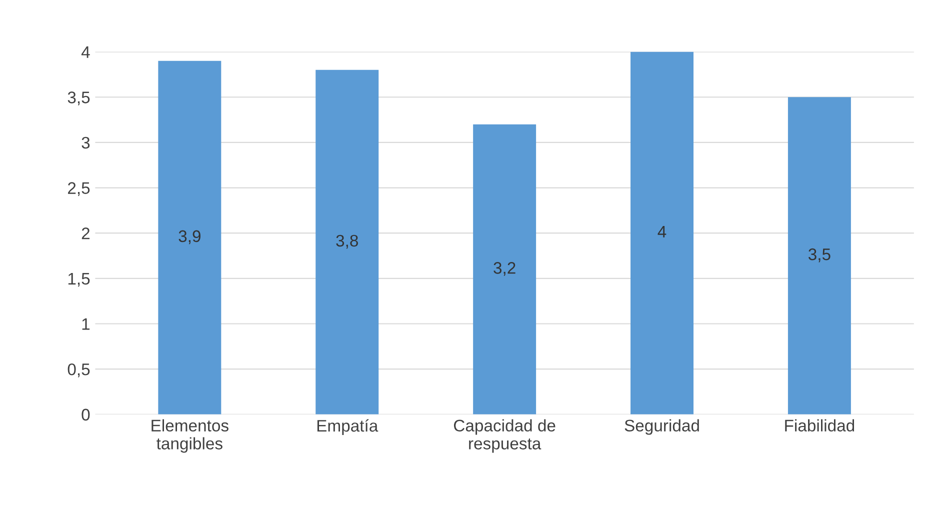 This screenshot has height=518, width=952. I want to click on data-label: 3,8, so click(347, 241).